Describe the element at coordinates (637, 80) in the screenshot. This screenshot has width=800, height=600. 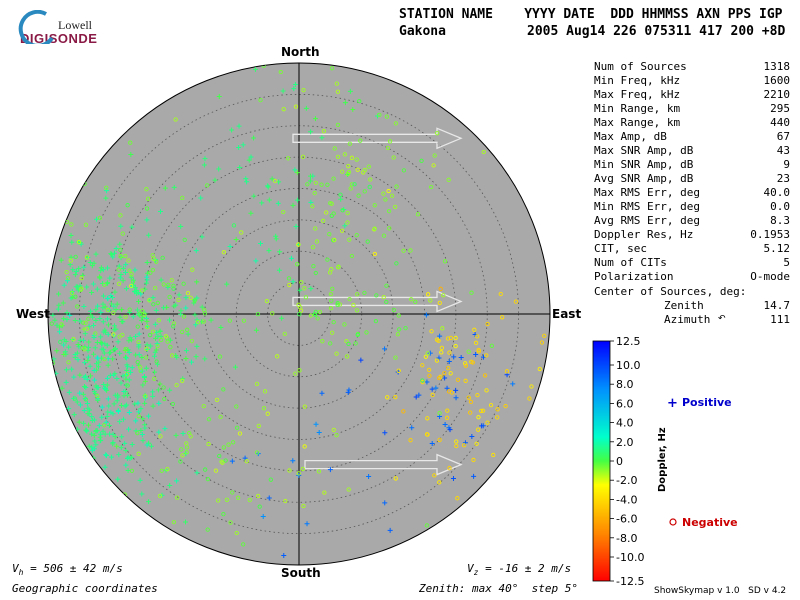
I see `stat-label: Min Freq, kHz` at that location.